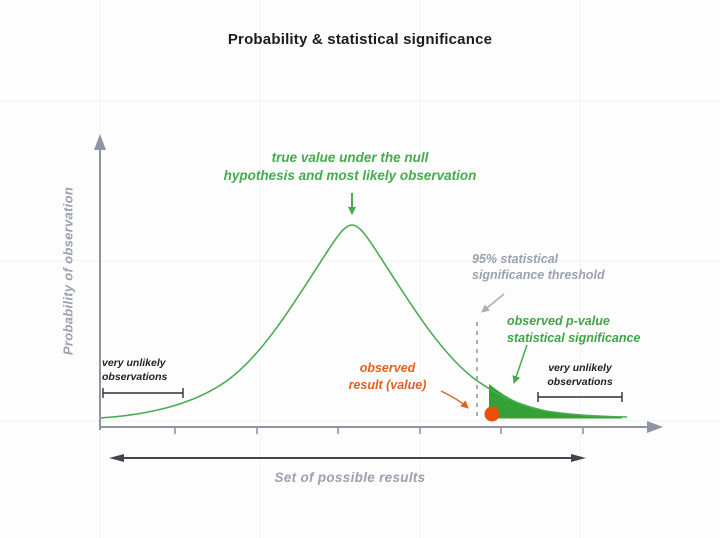 Image resolution: width=720 pixels, height=538 pixels. I want to click on annotation-observed-result-line2: result (value), so click(387, 385).